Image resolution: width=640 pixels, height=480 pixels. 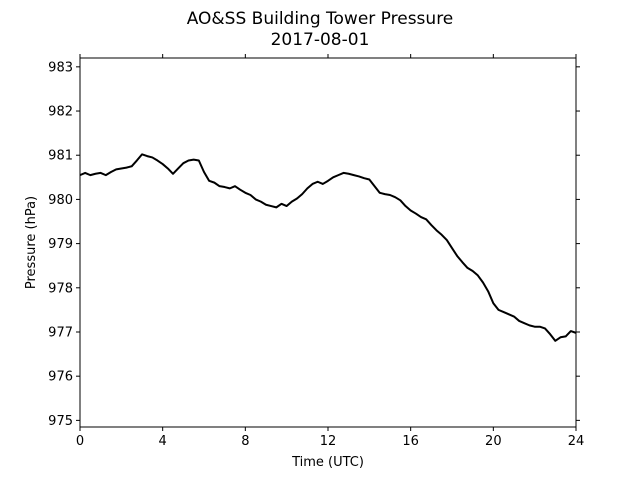 What do you see at coordinates (320, 19) in the screenshot?
I see `chart-title: AO&SS Building Tower Pressure` at bounding box center [320, 19].